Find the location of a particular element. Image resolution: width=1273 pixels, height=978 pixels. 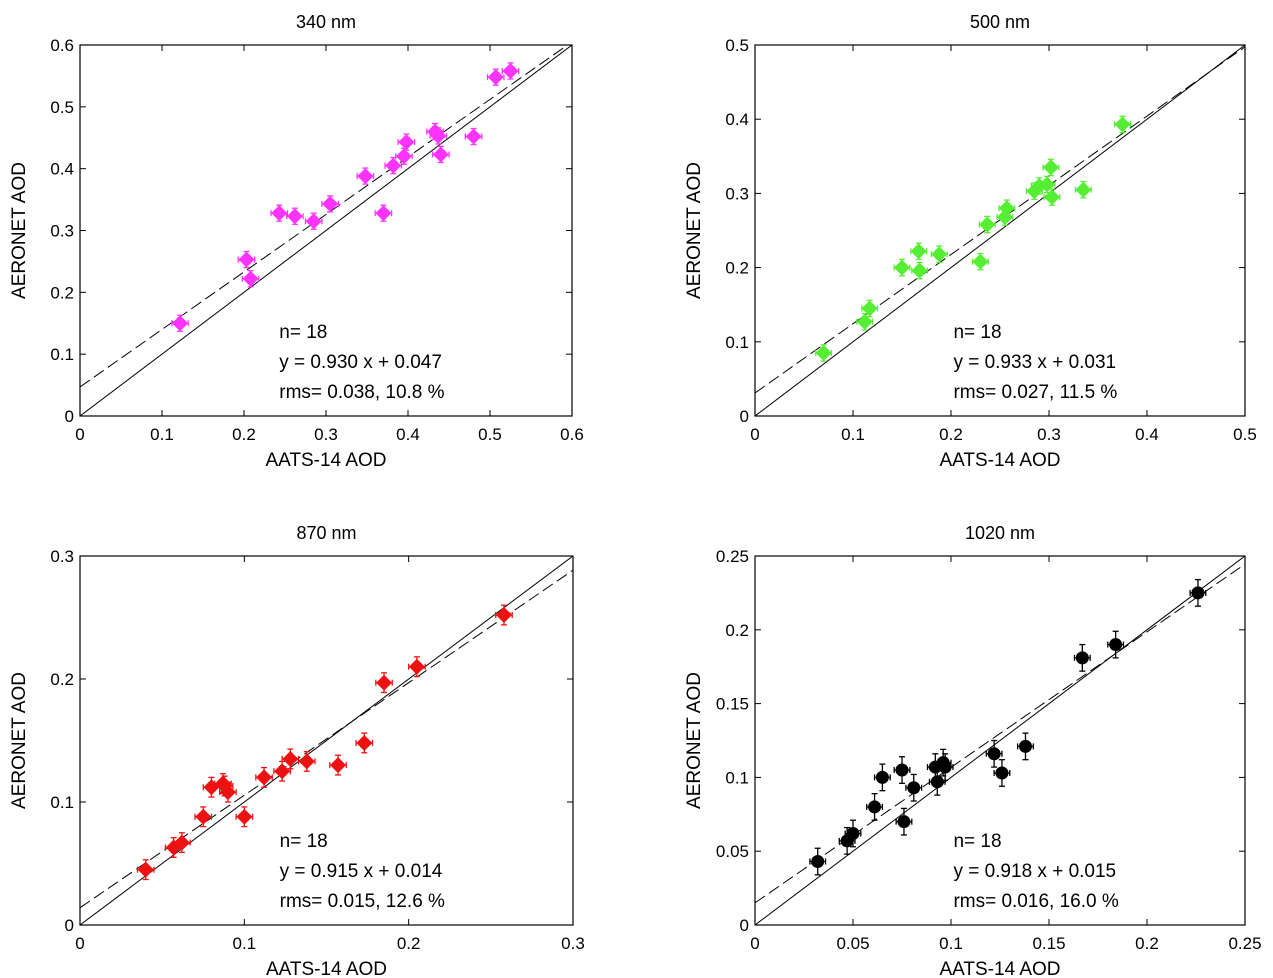

stat-fit: y = 0.918 x + 0.015 is located at coordinates (1034, 871).